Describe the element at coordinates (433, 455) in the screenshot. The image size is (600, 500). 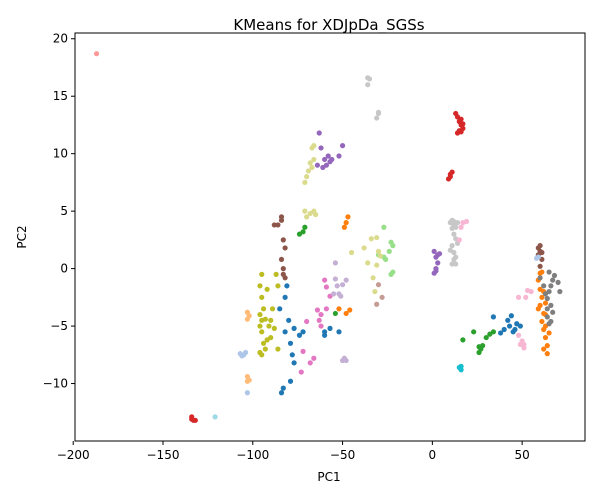
I see `x-tick-label: 0` at that location.